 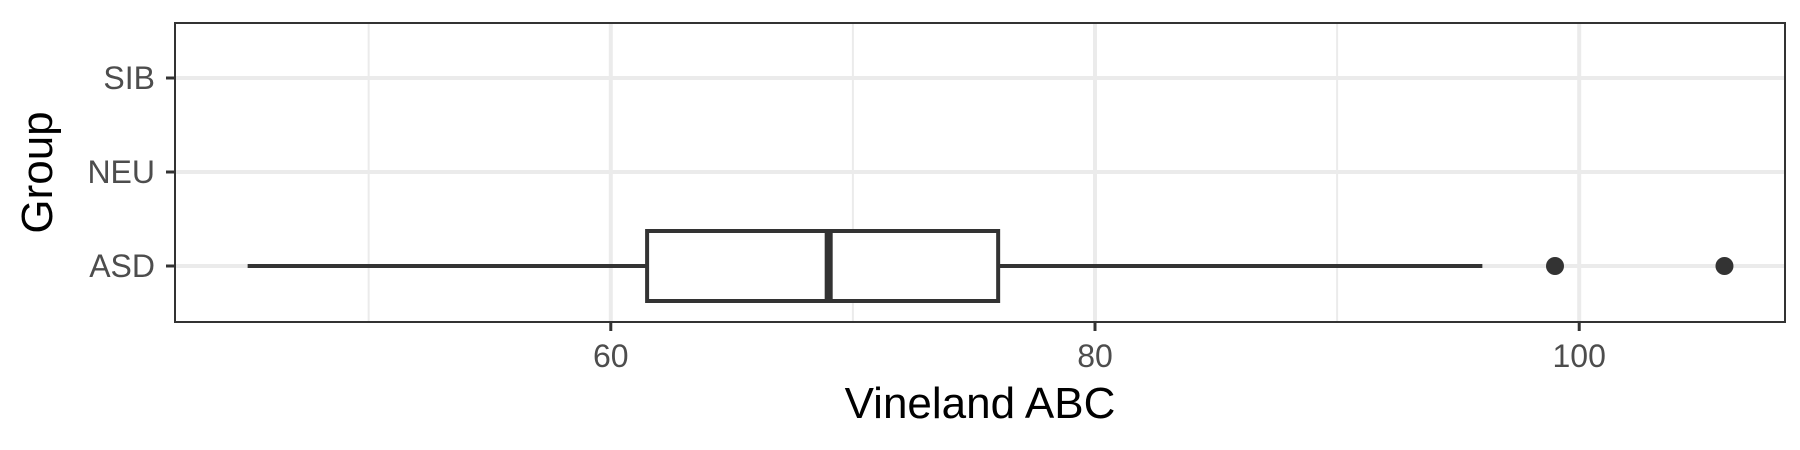 I want to click on iqr-box, so click(x=823, y=266).